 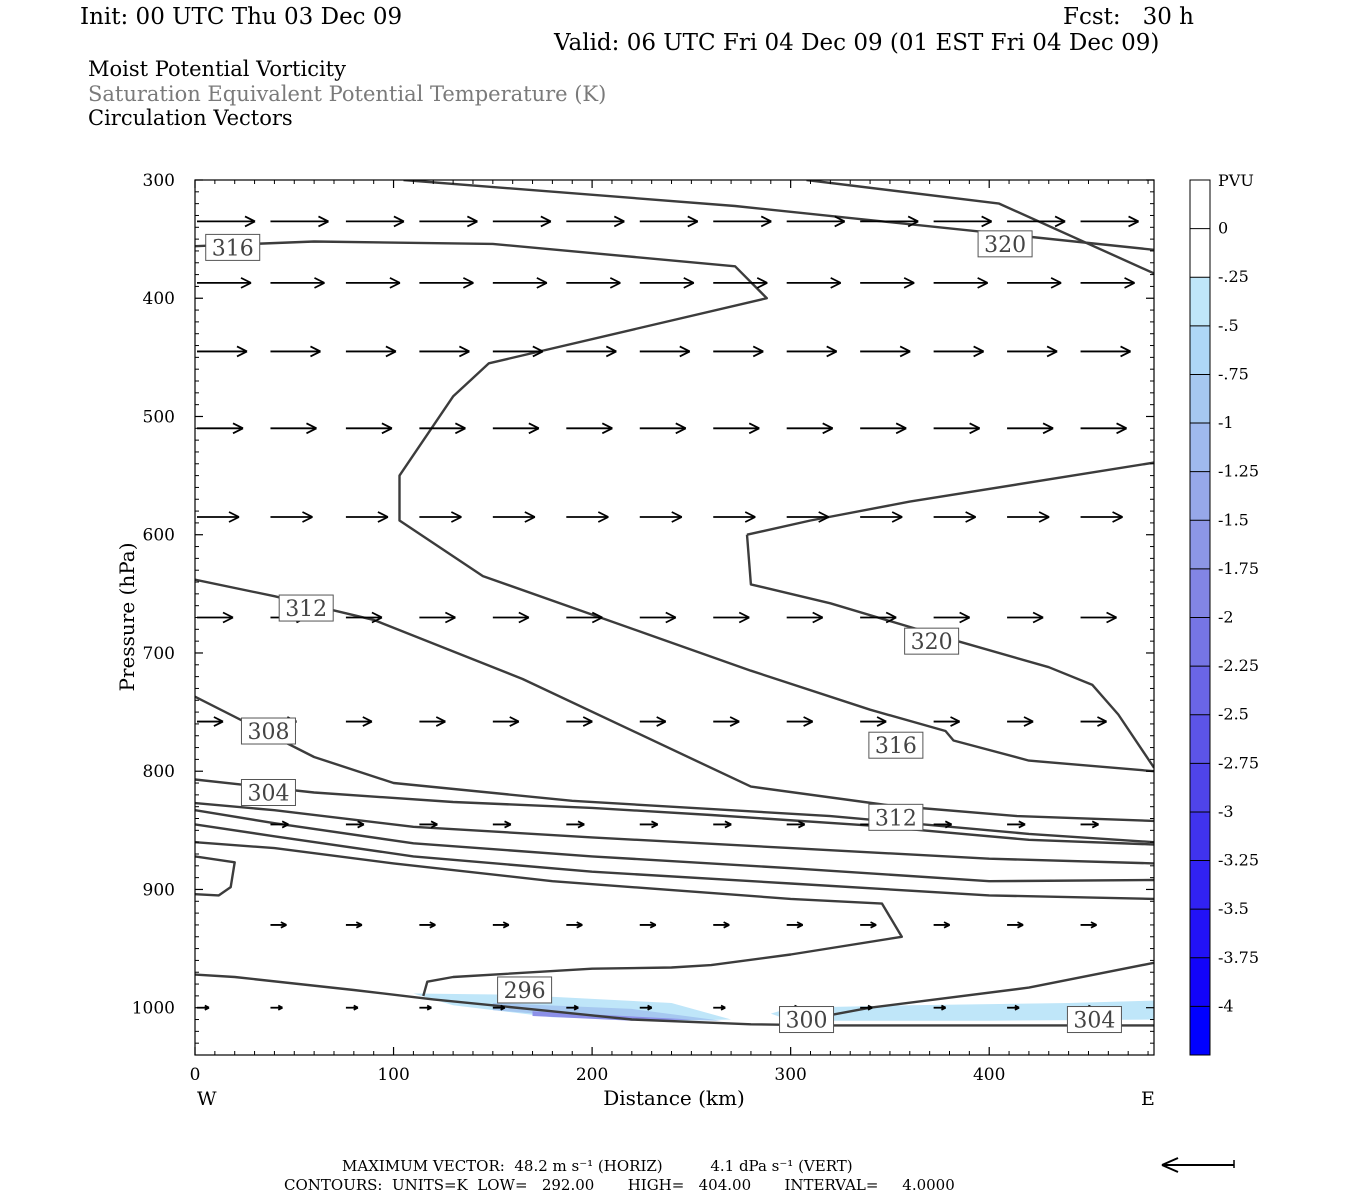 I want to click on contour-label-text: 304, so click(x=268, y=794).